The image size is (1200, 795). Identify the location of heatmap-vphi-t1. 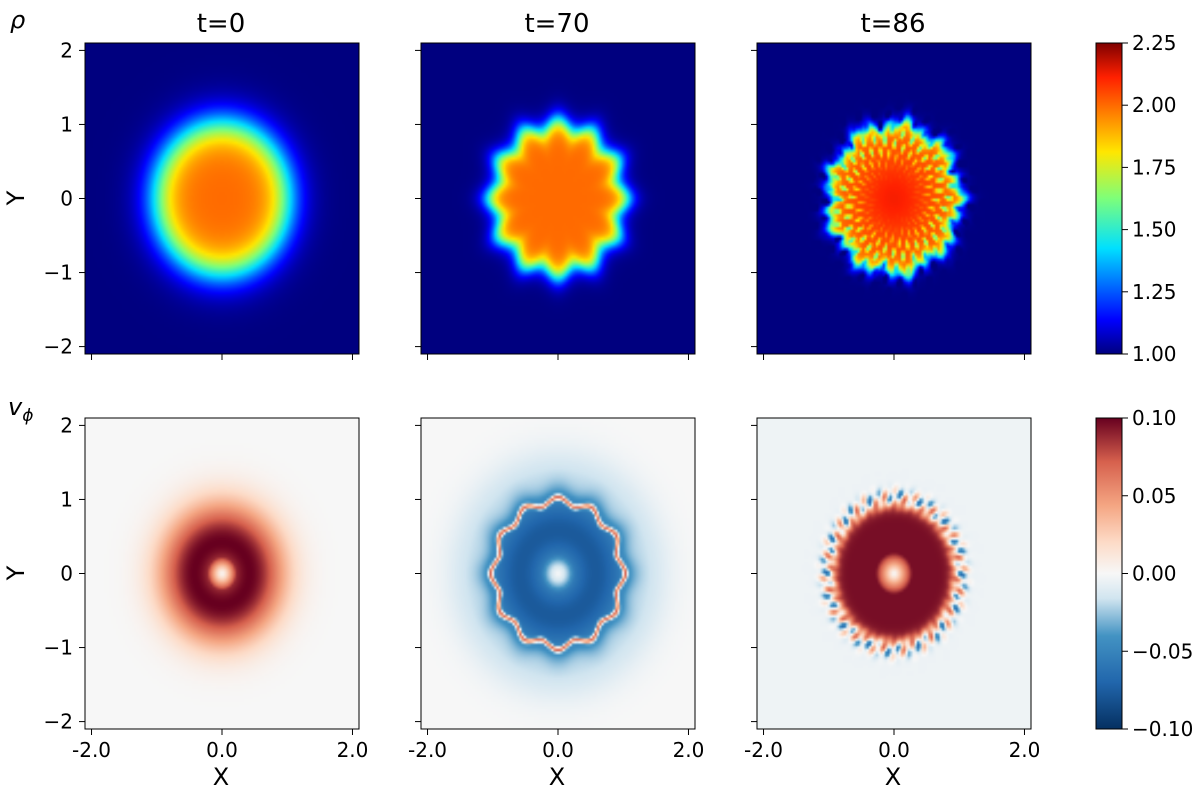
(558, 573).